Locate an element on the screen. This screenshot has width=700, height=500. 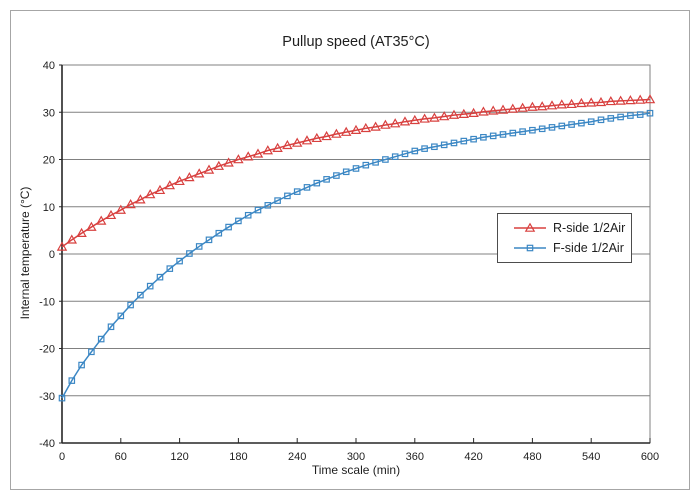
legend-marker-r-side-triangle-icon is located at coordinates (530, 227).